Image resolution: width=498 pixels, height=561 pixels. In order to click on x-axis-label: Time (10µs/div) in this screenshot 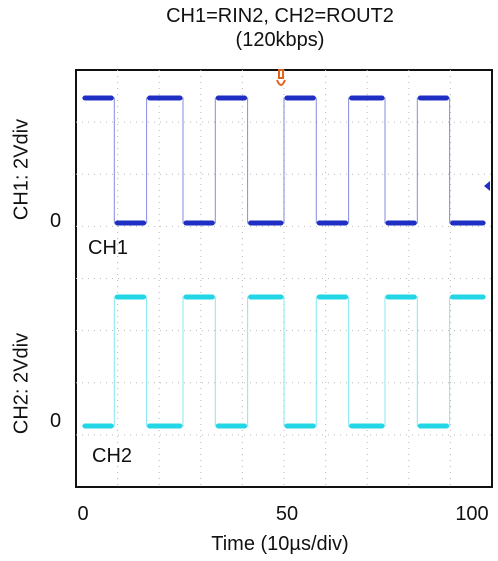, I will do `click(280, 544)`.